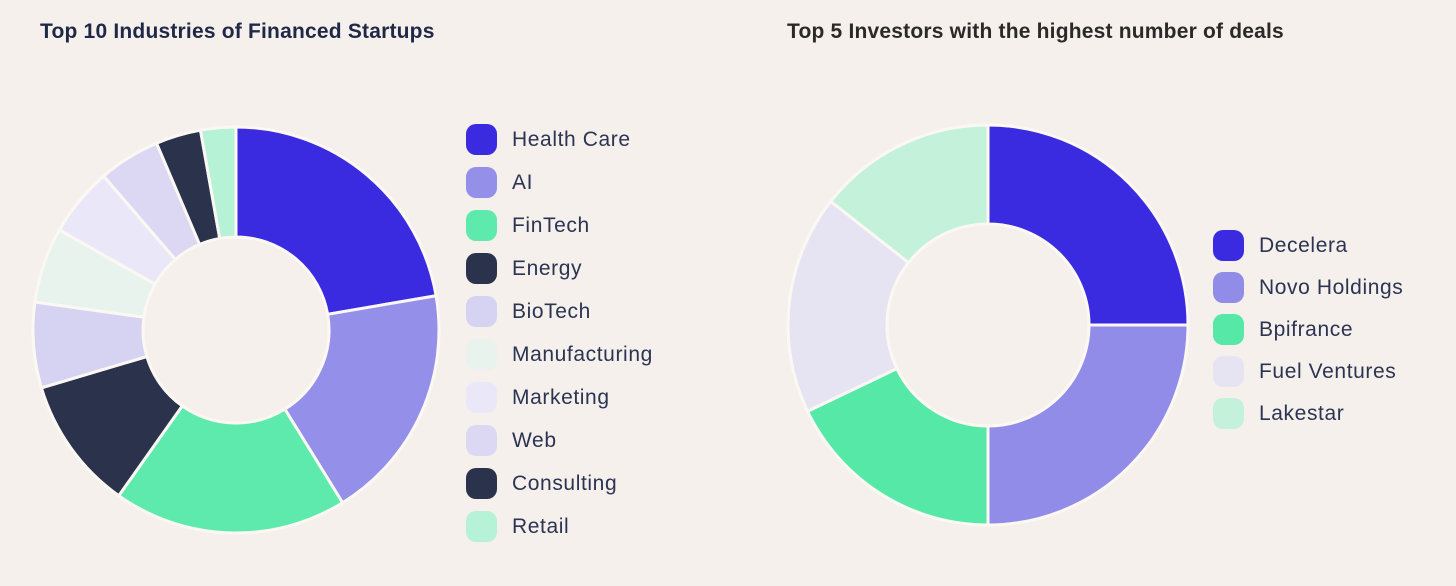 The image size is (1456, 586). Describe the element at coordinates (551, 225) in the screenshot. I see `legend-label: FinTech` at that location.